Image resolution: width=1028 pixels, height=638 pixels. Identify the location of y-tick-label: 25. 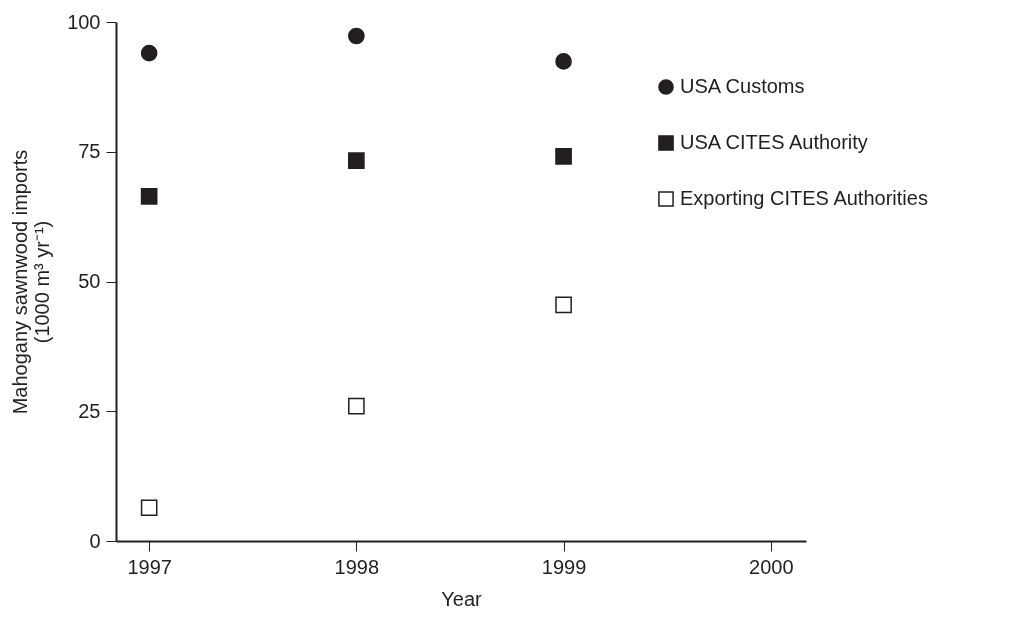
(89, 410).